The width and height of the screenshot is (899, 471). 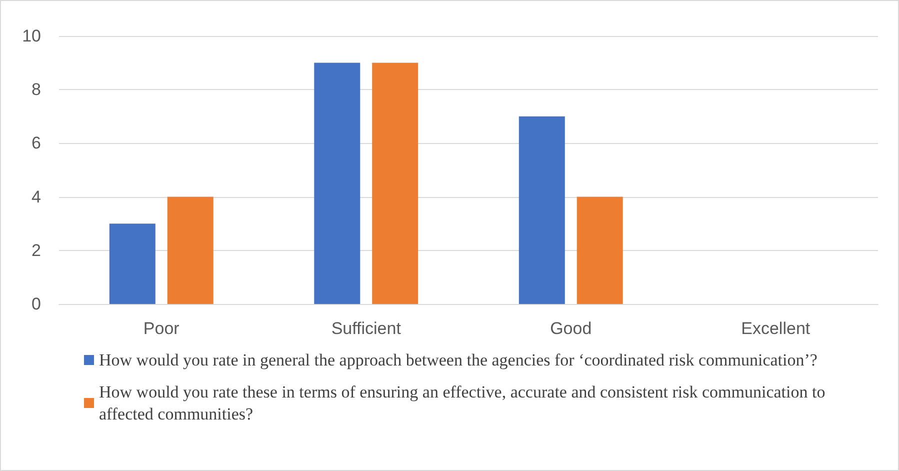 What do you see at coordinates (458, 360) in the screenshot?
I see `legend-label: How would you rate in general the approach between the agencies for ‘coordinated risk communication’?` at bounding box center [458, 360].